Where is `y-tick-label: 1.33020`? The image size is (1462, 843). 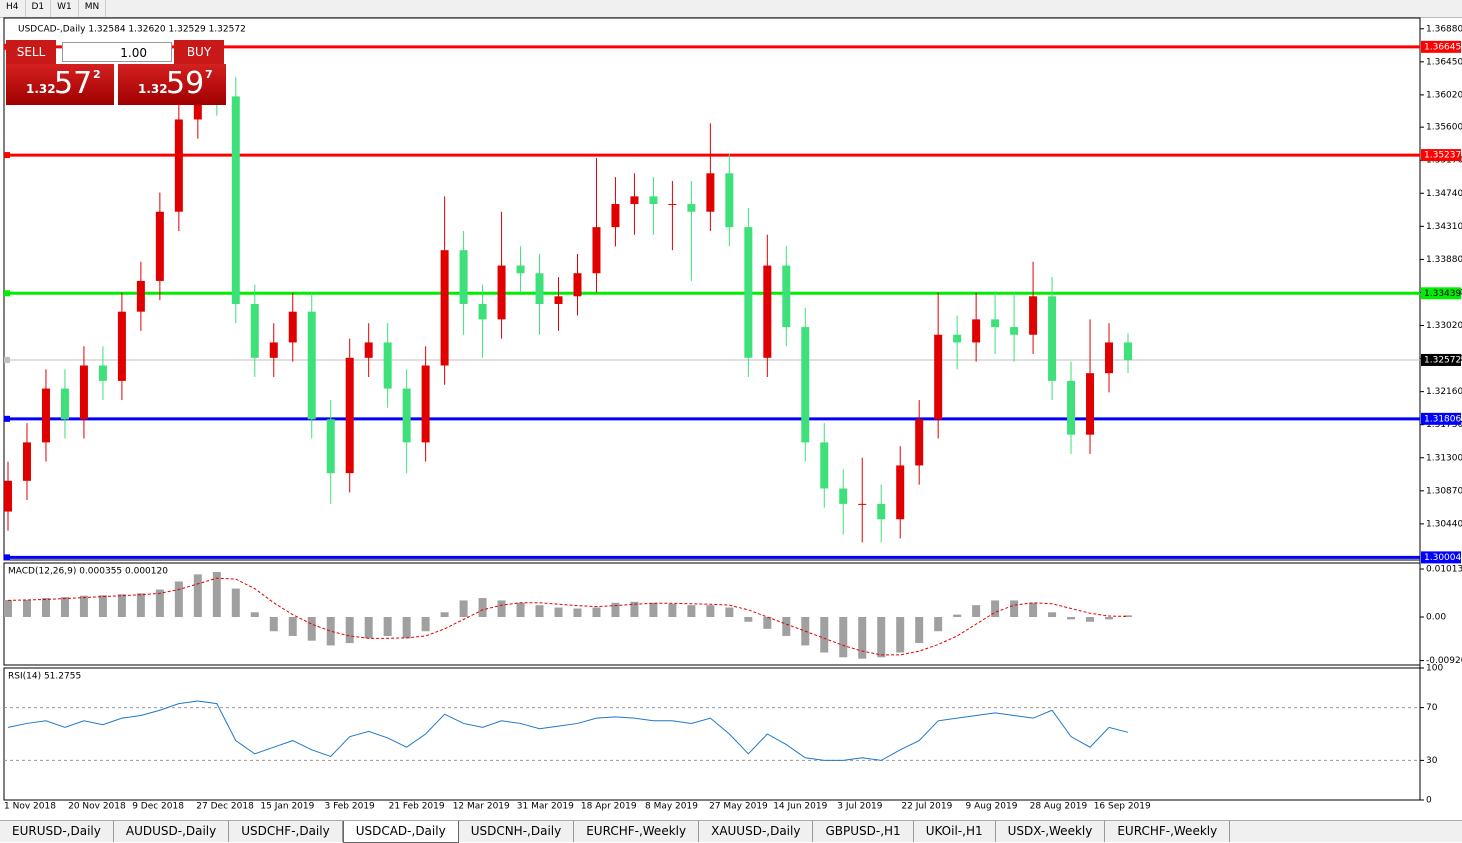
y-tick-label: 1.33020 is located at coordinates (1444, 326).